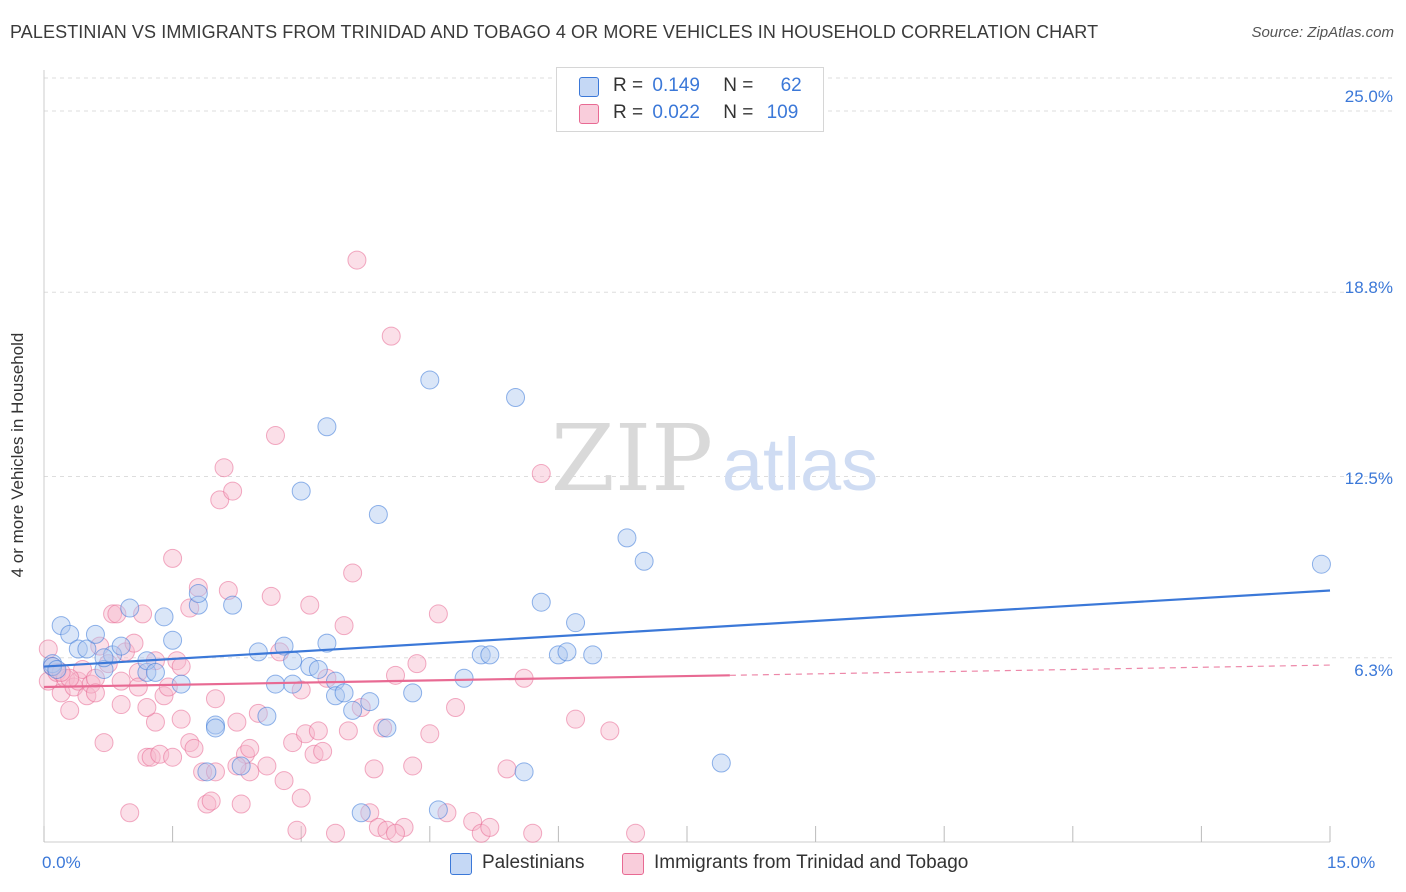 Image resolution: width=1406 pixels, height=892 pixels. I want to click on y-tick-label: 6.3%, so click(1373, 670).